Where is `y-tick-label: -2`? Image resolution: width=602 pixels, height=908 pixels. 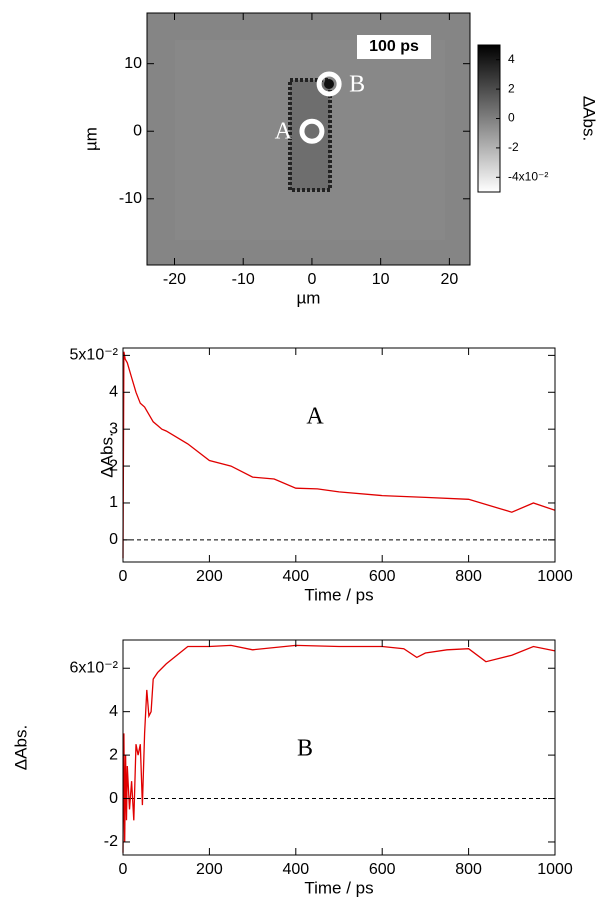
y-tick-label: -2 is located at coordinates (111, 841).